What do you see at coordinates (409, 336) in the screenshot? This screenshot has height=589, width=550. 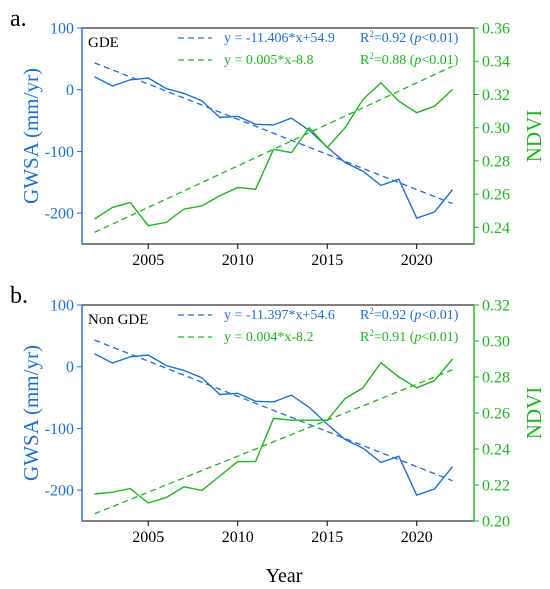 I see `fit-r2: R2=0.91 (p<0.01)` at bounding box center [409, 336].